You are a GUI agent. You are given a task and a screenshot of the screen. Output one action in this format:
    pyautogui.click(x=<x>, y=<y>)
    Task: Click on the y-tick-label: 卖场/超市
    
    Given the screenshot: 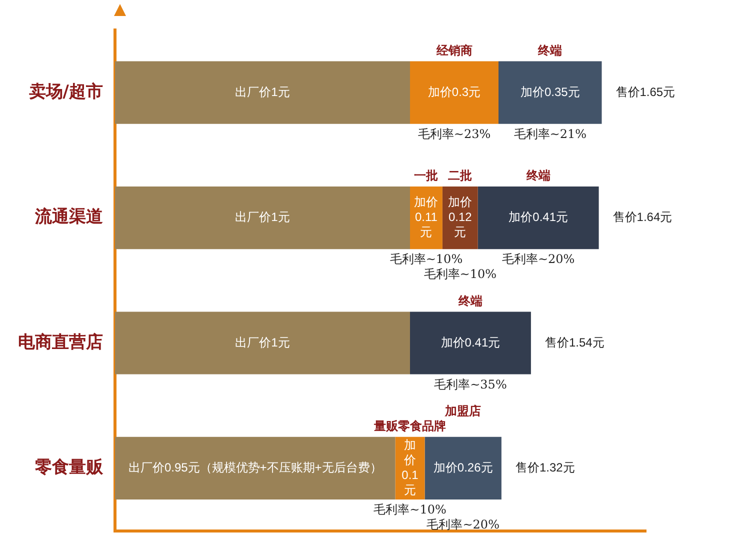 What is the action you would take?
    pyautogui.click(x=65, y=92)
    